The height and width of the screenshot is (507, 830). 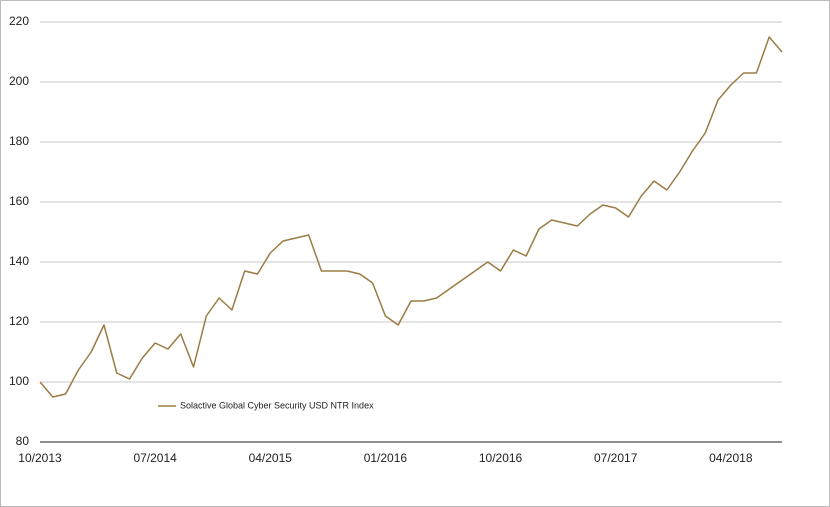 I want to click on y-tick-label: 140, so click(x=19, y=261).